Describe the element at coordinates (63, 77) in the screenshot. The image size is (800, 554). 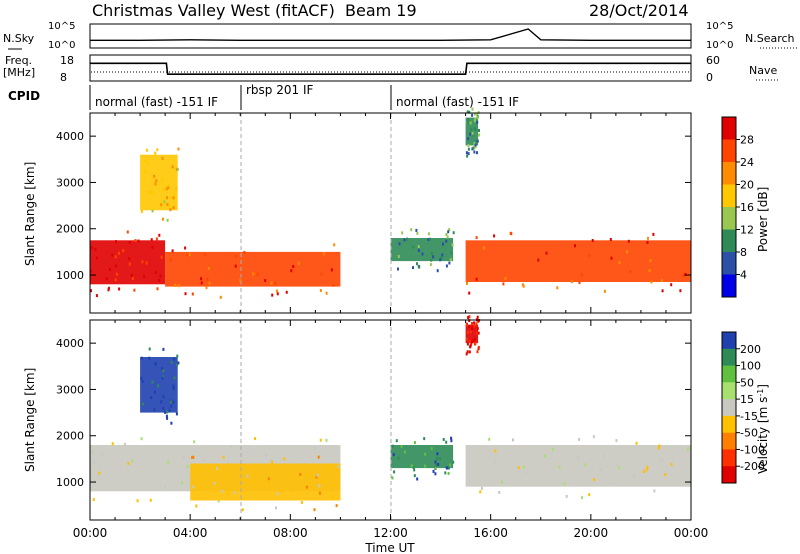
I see `frequency-left-tick-bottom: 8` at that location.